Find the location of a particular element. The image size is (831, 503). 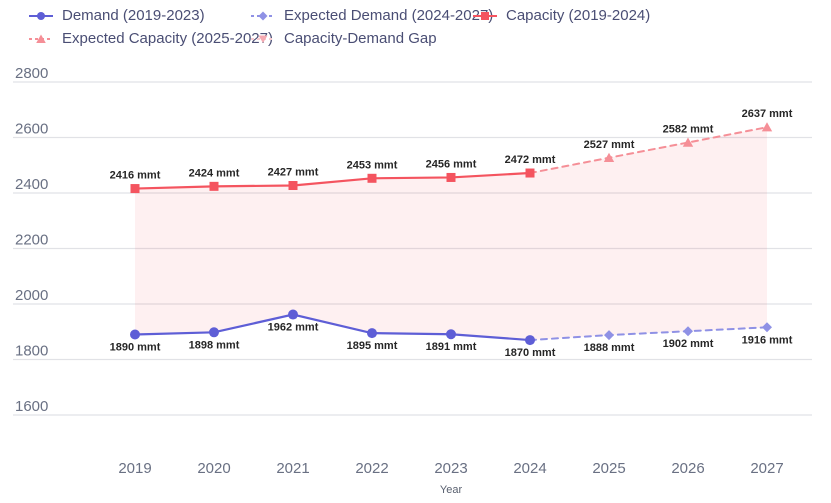

data-label: 1916 mmt is located at coordinates (767, 340).